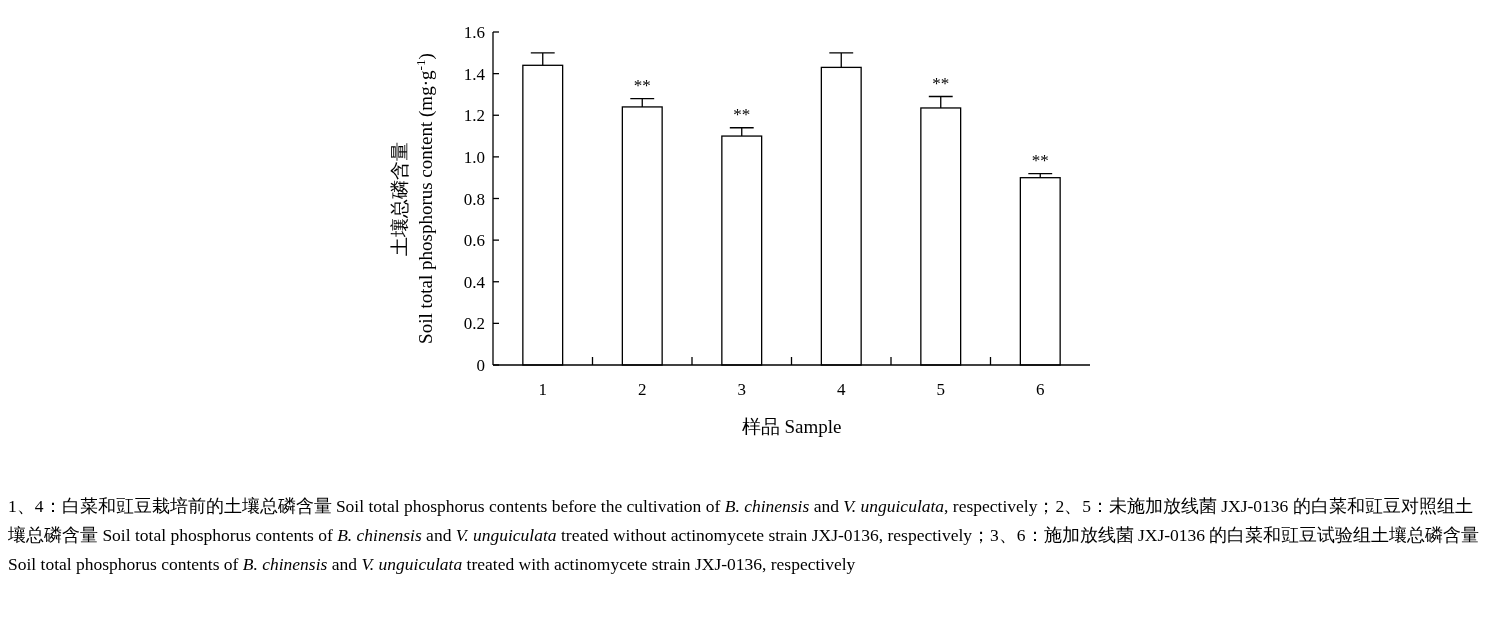 The height and width of the screenshot is (619, 1486). Describe the element at coordinates (474, 157) in the screenshot. I see `y-tick-label: 1.0` at that location.